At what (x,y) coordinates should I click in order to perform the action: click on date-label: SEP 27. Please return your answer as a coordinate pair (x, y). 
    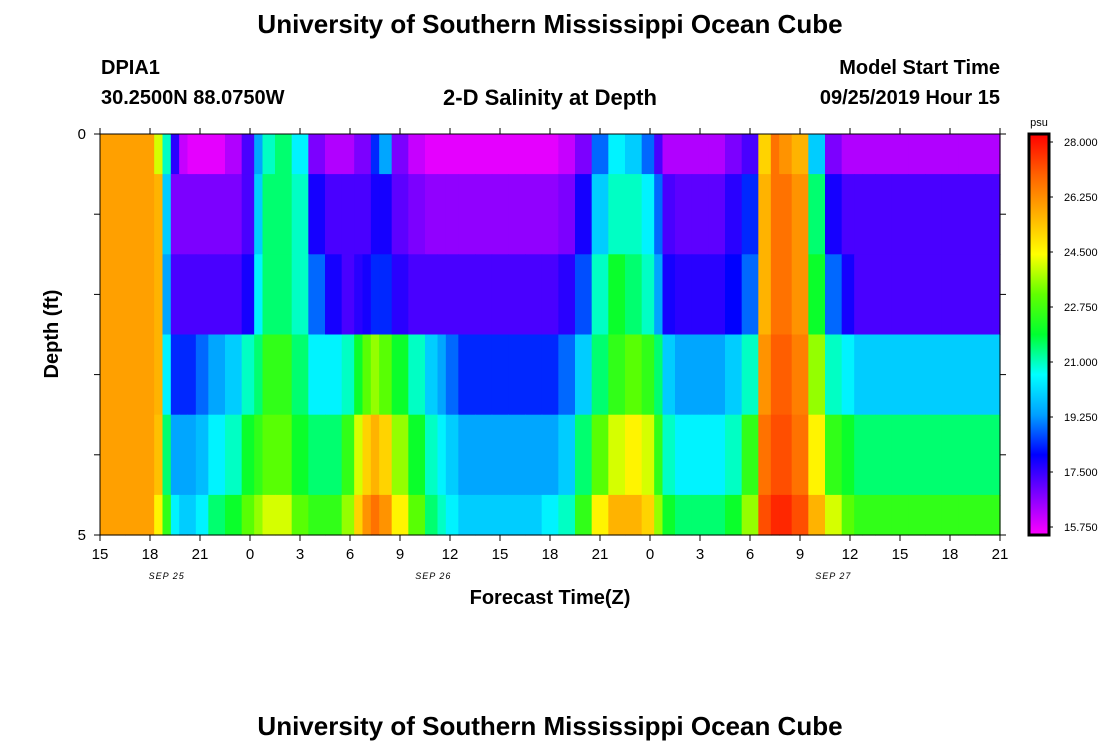
    Looking at the image, I should click on (833, 576).